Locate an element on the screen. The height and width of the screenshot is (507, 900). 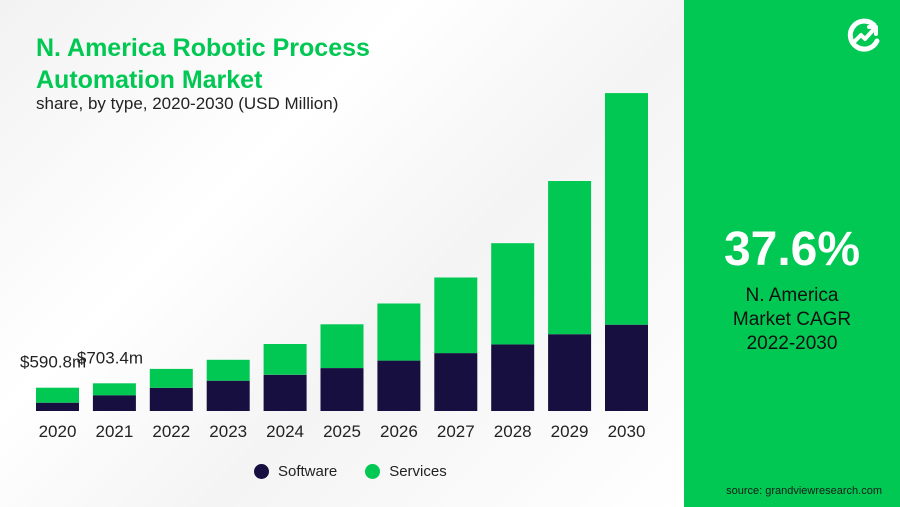
cagr-label-line-3: 2022-2030 is located at coordinates (792, 343).